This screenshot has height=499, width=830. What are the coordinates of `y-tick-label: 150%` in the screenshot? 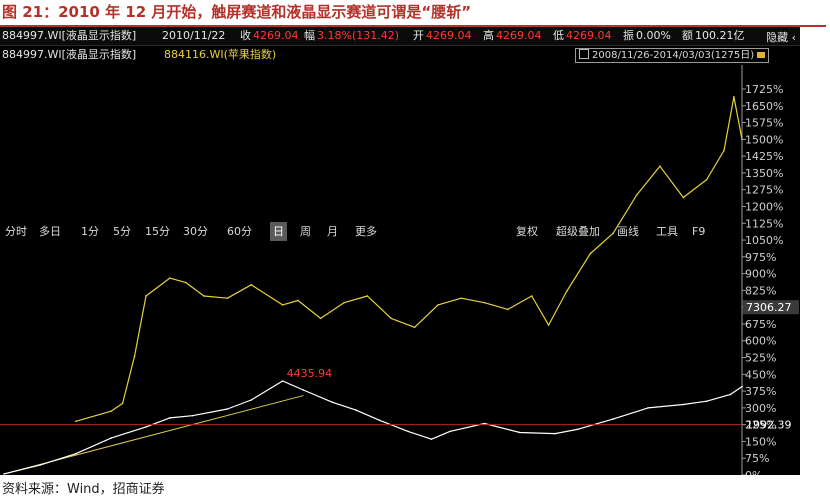 It's located at (760, 441).